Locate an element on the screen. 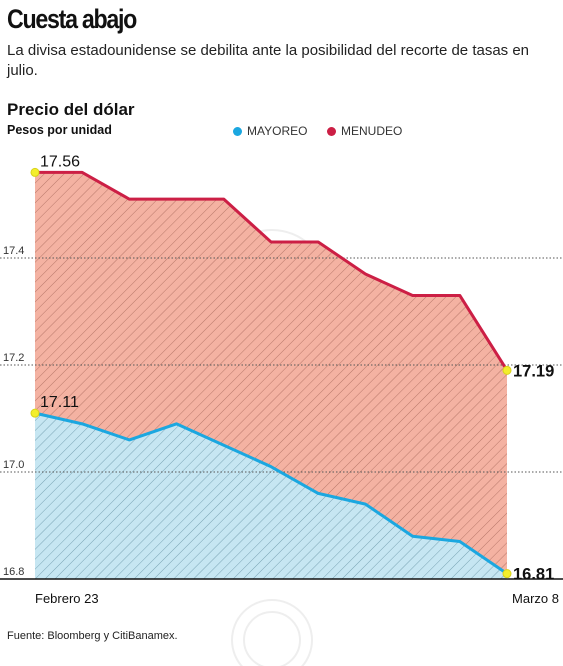 This screenshot has width=563, height=666. legend-item-mayoreo: MAYOREO is located at coordinates (270, 131).